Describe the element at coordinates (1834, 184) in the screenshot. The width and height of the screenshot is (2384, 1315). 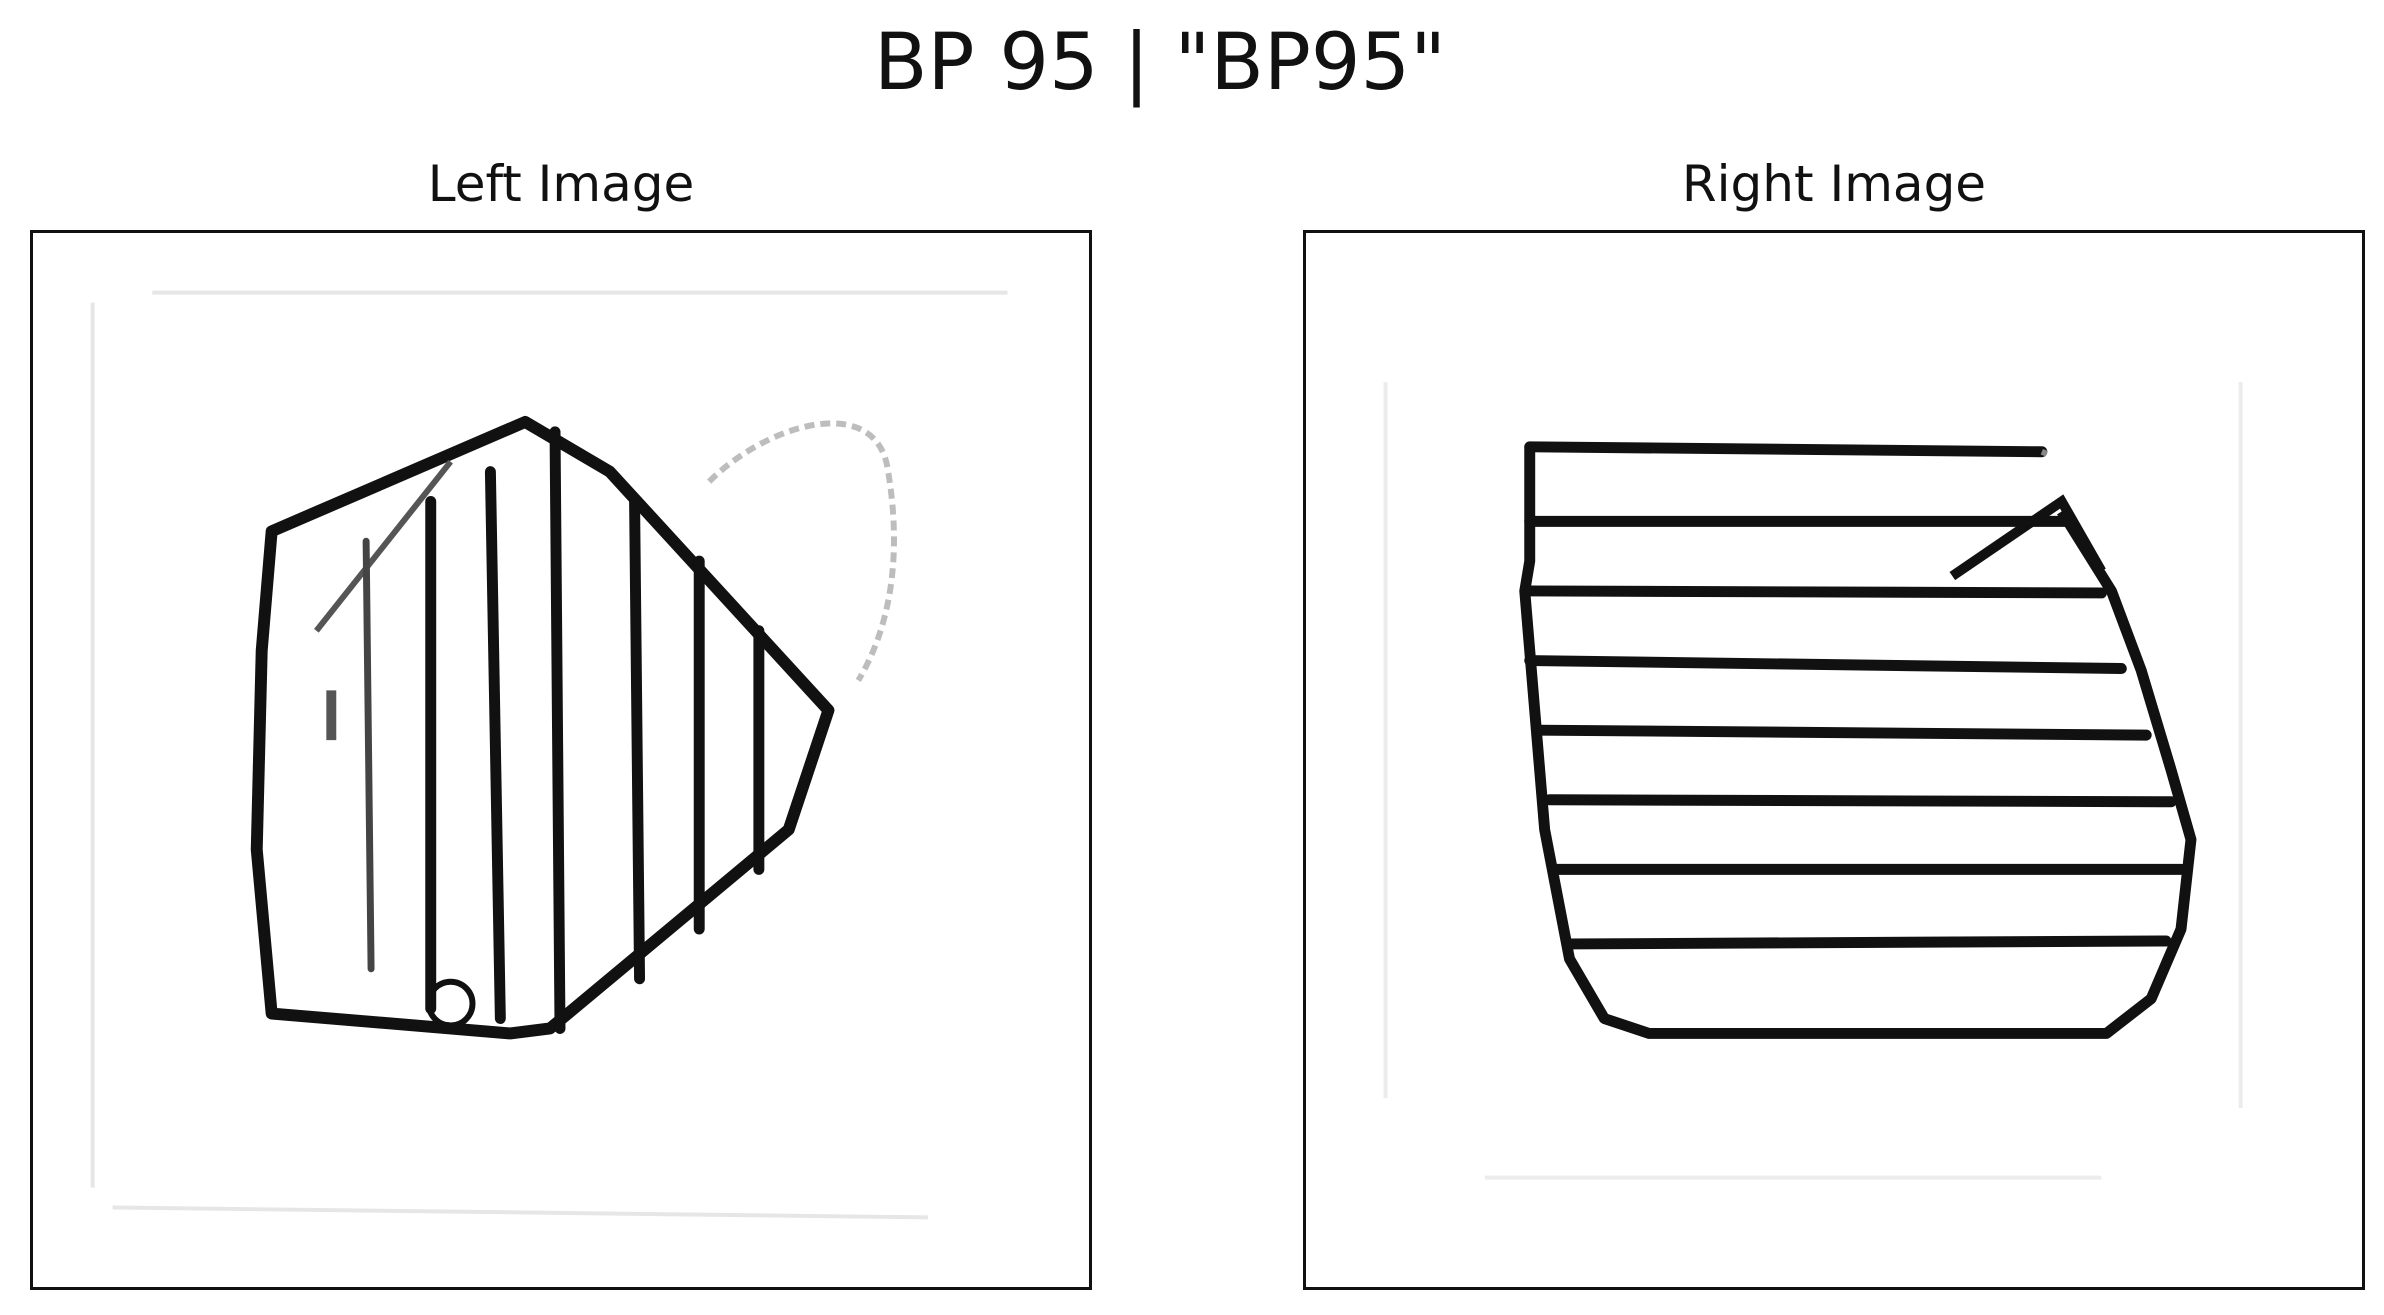
I see `right-panel-title: Right Image` at that location.